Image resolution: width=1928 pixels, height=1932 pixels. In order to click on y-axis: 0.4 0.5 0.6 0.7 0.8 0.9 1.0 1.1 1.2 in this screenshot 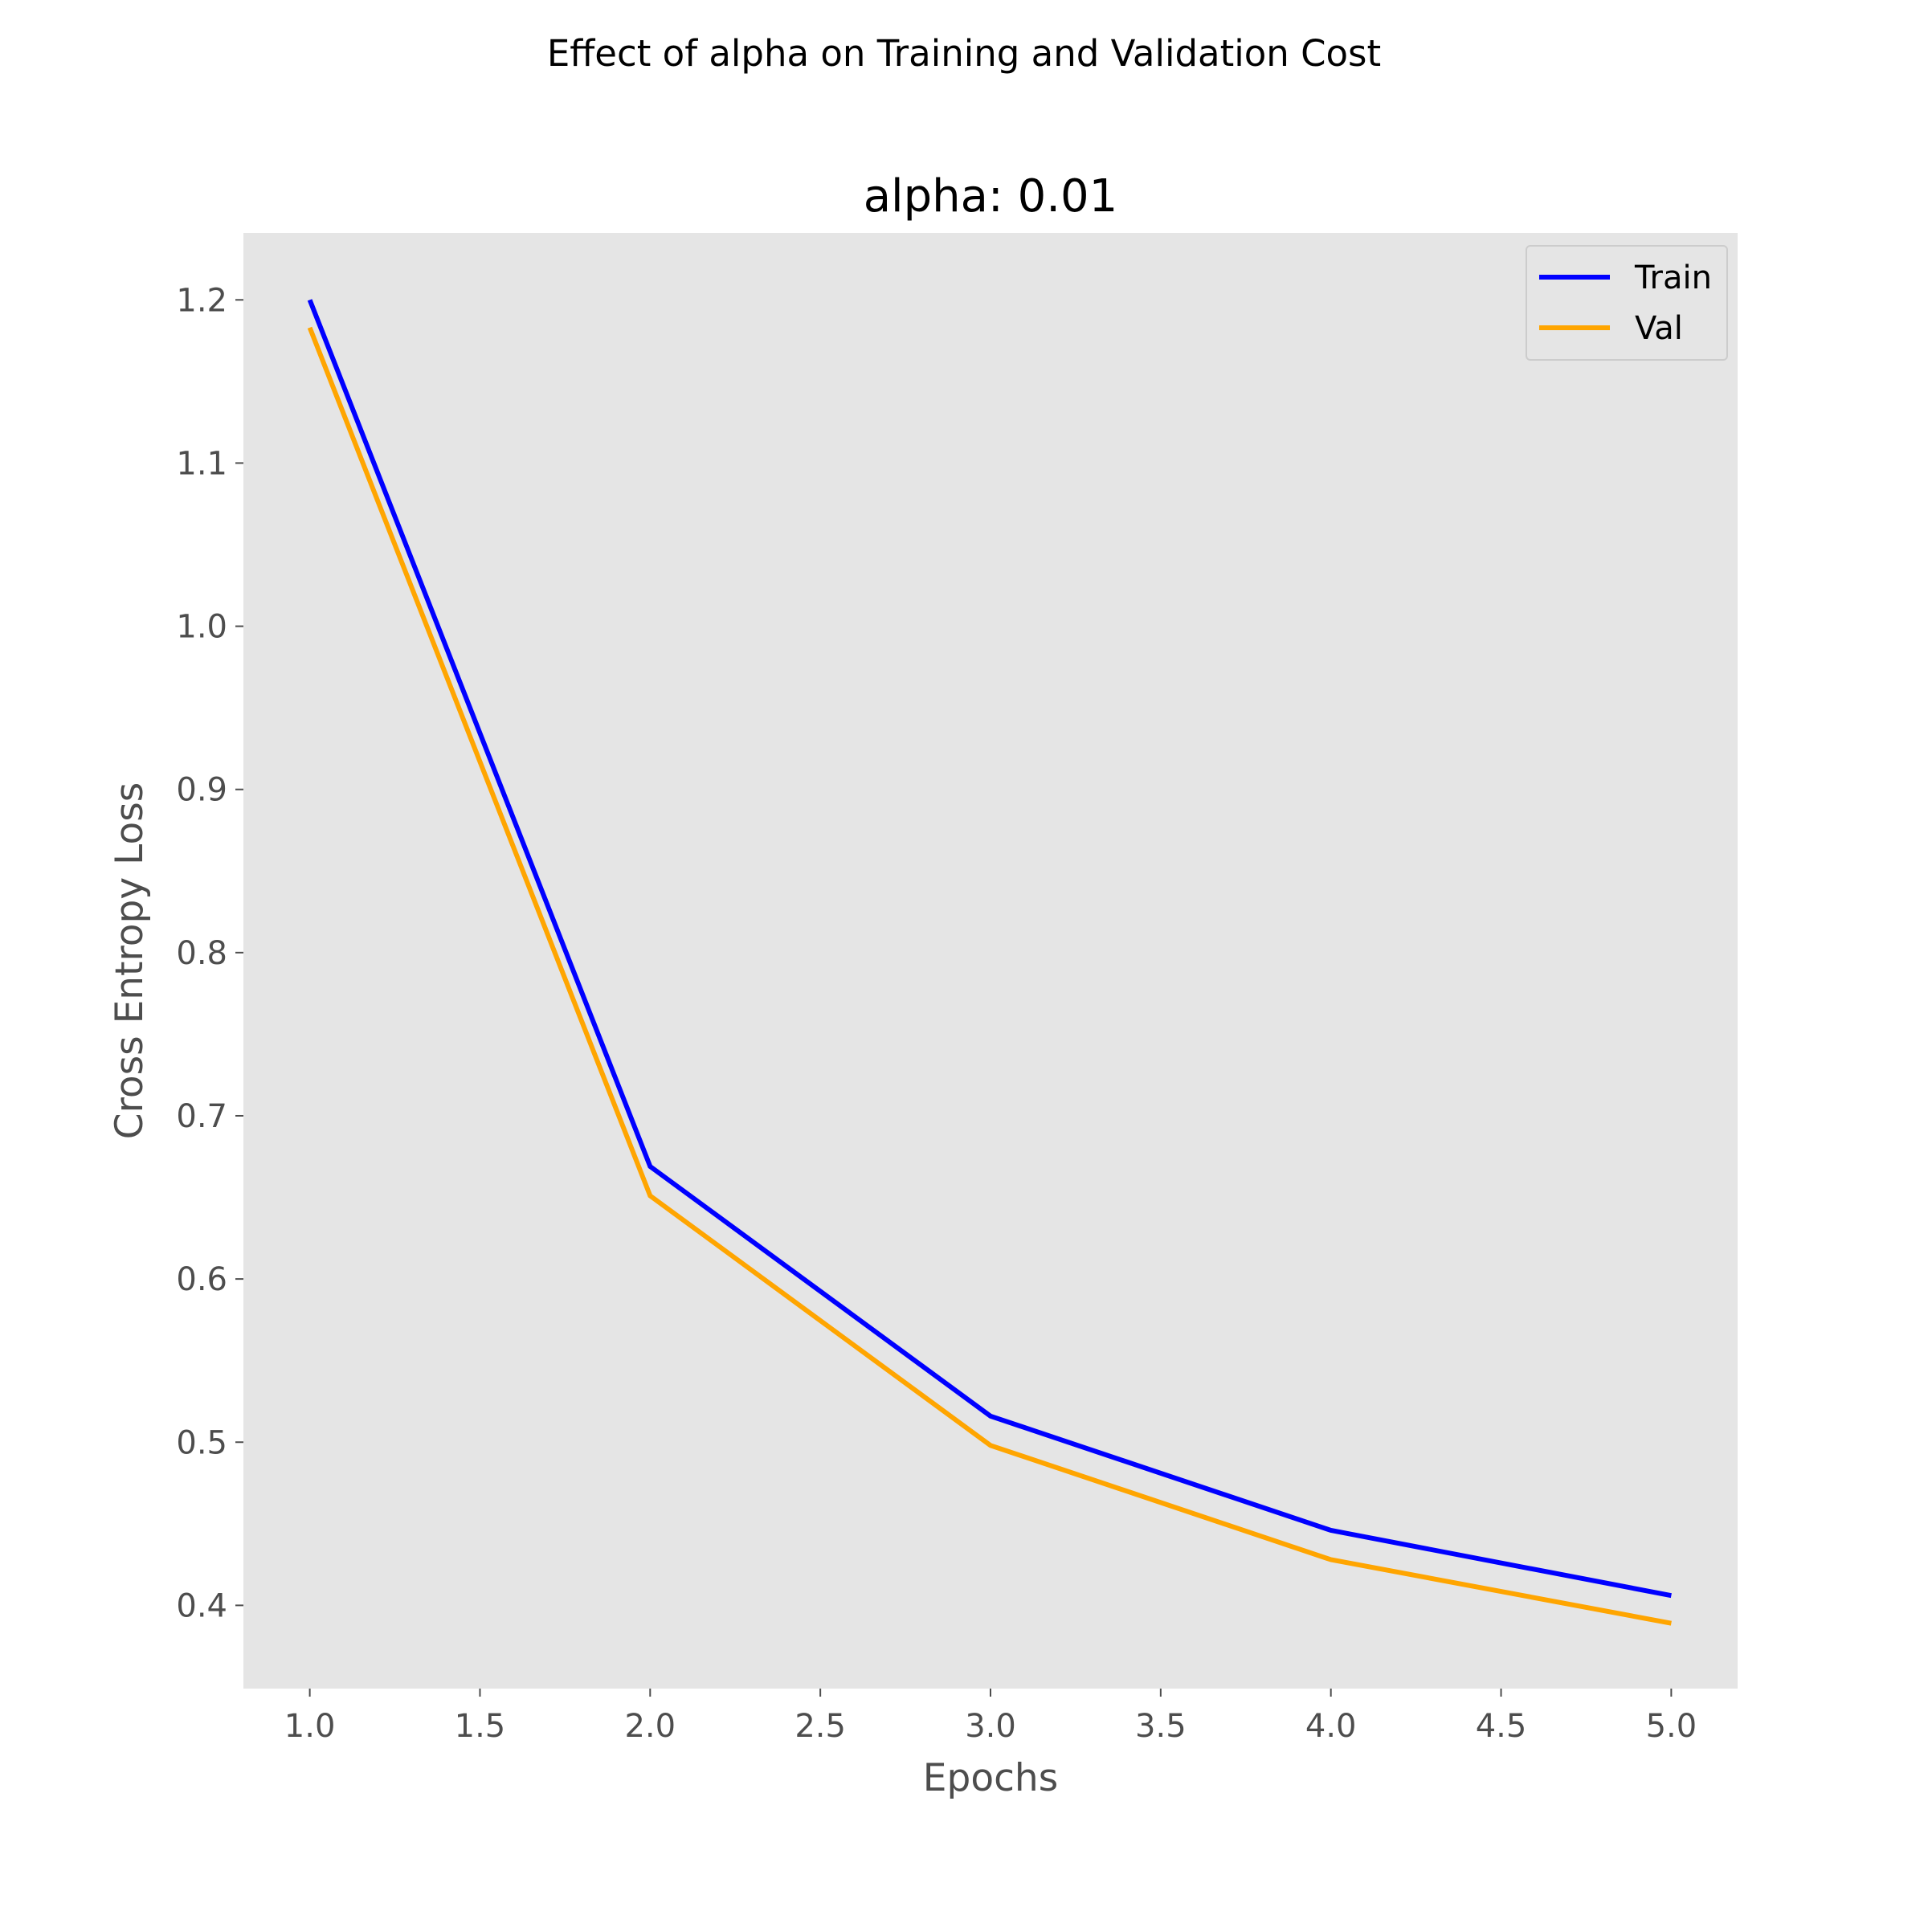, I will do `click(209, 953)`.